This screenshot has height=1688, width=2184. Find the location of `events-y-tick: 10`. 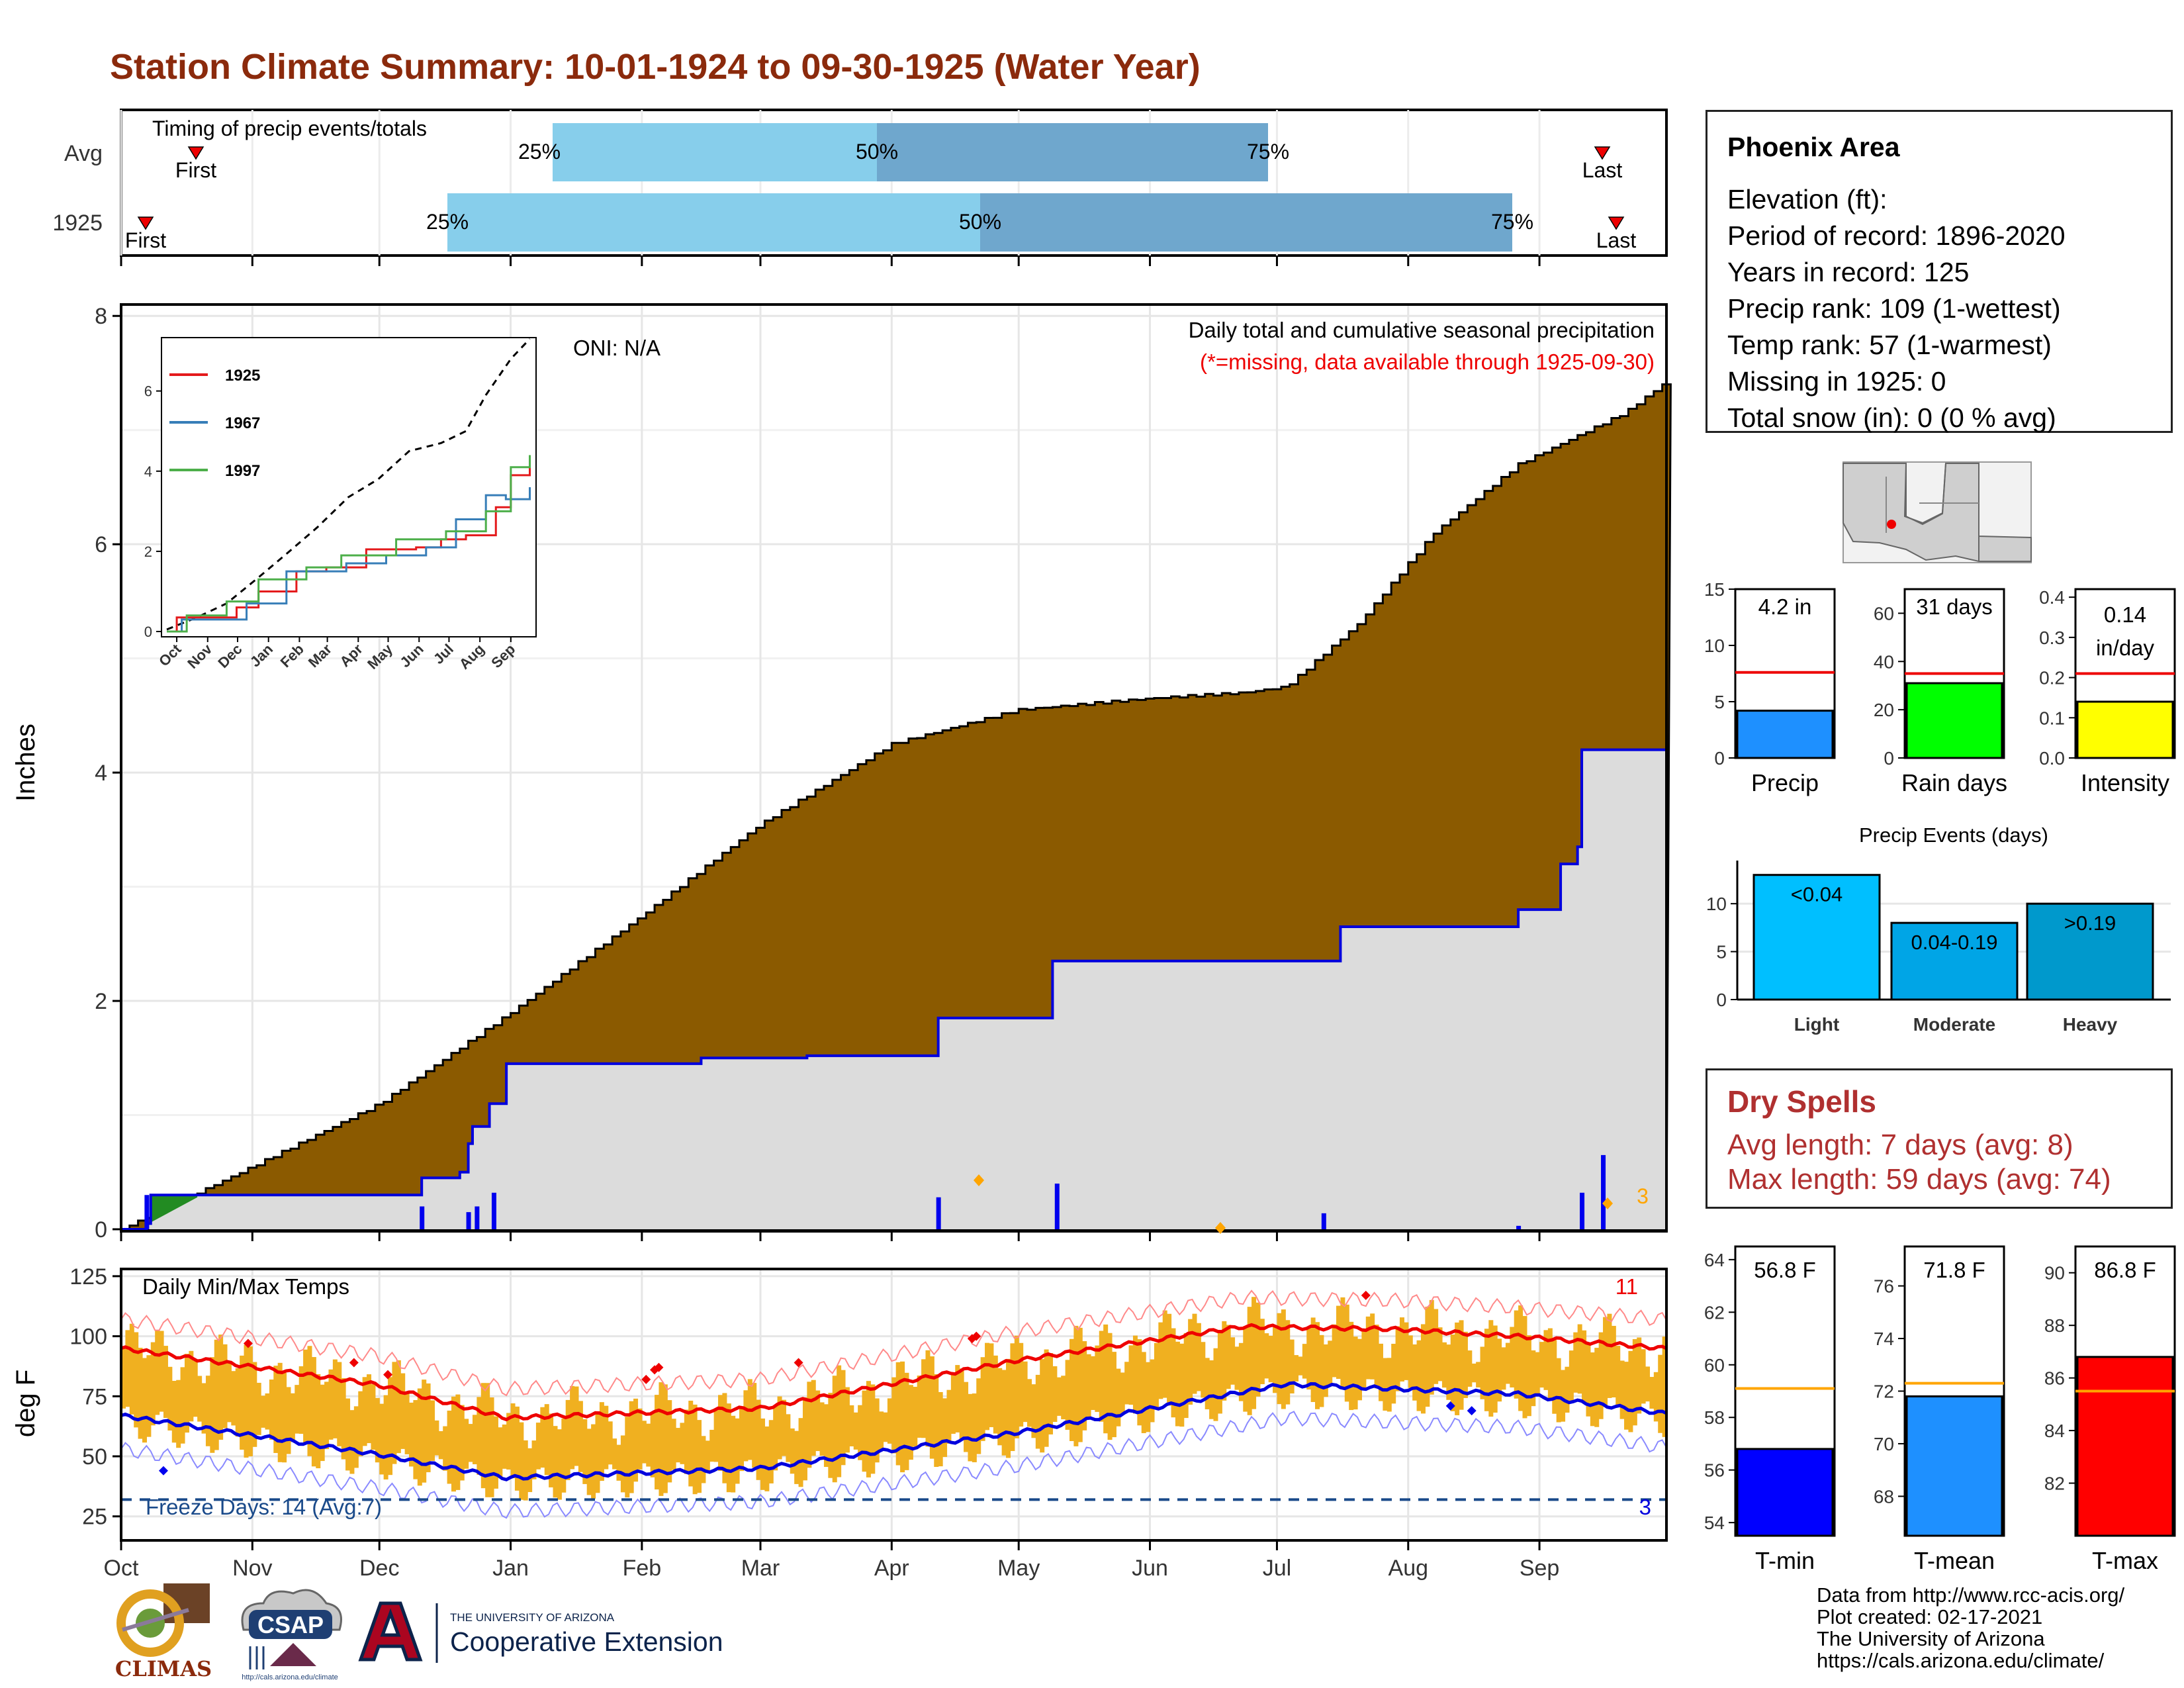

events-y-tick: 10 is located at coordinates (1716, 904).